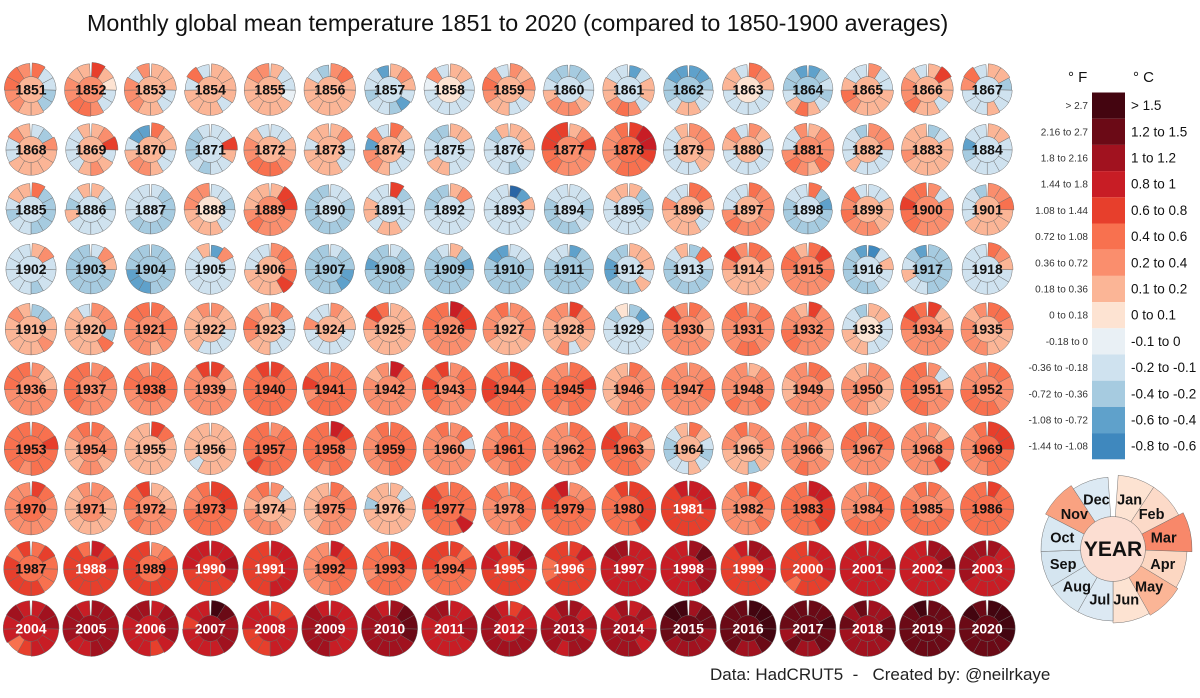  Describe the element at coordinates (807, 90) in the screenshot. I see `svg-text: 1864` at that location.